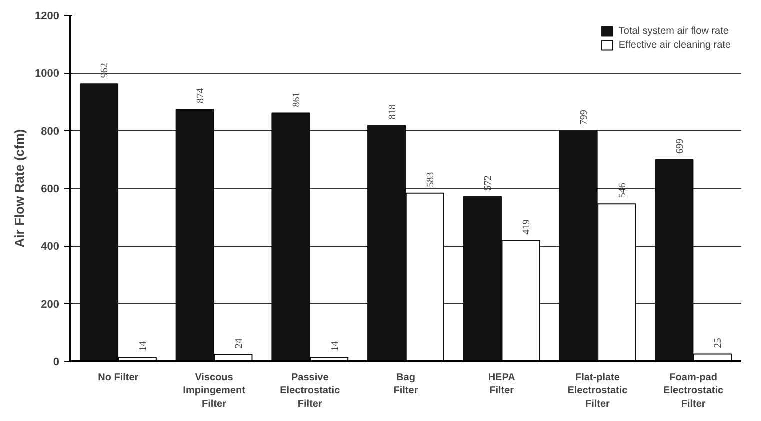 This screenshot has width=761, height=421. I want to click on data-label: 861, so click(296, 100).